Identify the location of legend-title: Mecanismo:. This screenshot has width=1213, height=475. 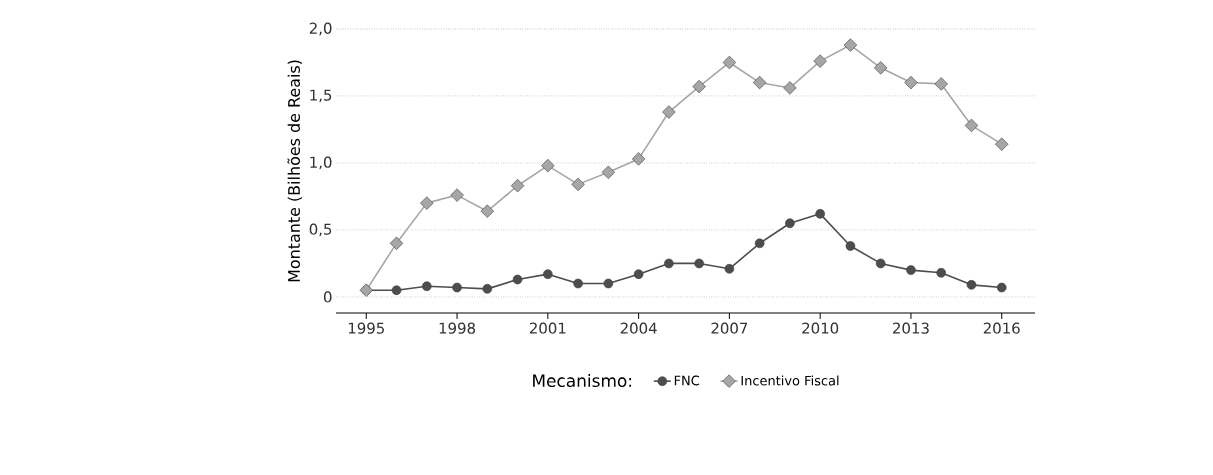
(582, 380).